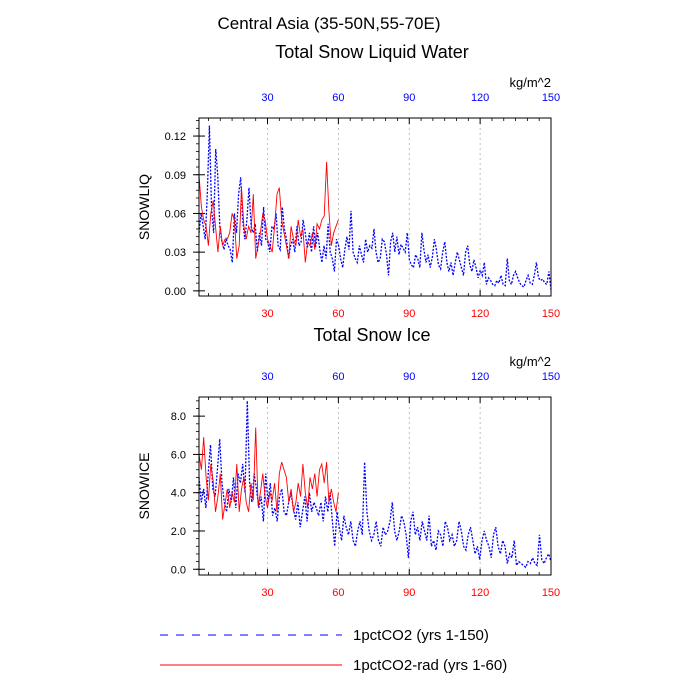 The width and height of the screenshot is (700, 700). What do you see at coordinates (371, 52) in the screenshot?
I see `panel-title: Total Snow Liquid Water` at bounding box center [371, 52].